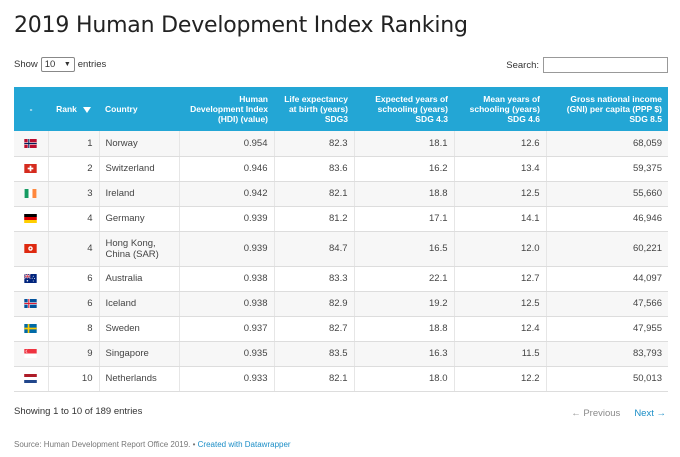 Image resolution: width=680 pixels, height=457 pixels. Describe the element at coordinates (120, 193) in the screenshot. I see `country-name-line: Ireland` at that location.